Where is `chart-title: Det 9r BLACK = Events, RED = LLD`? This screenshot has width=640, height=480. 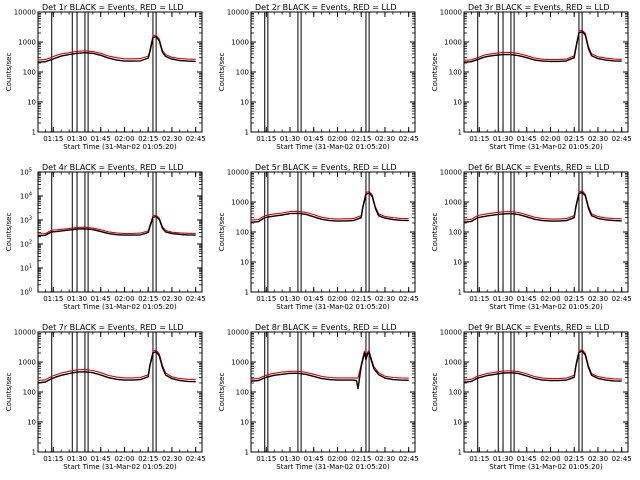
chart-title: Det 9r BLACK = Events, RED = LLD is located at coordinates (539, 327).